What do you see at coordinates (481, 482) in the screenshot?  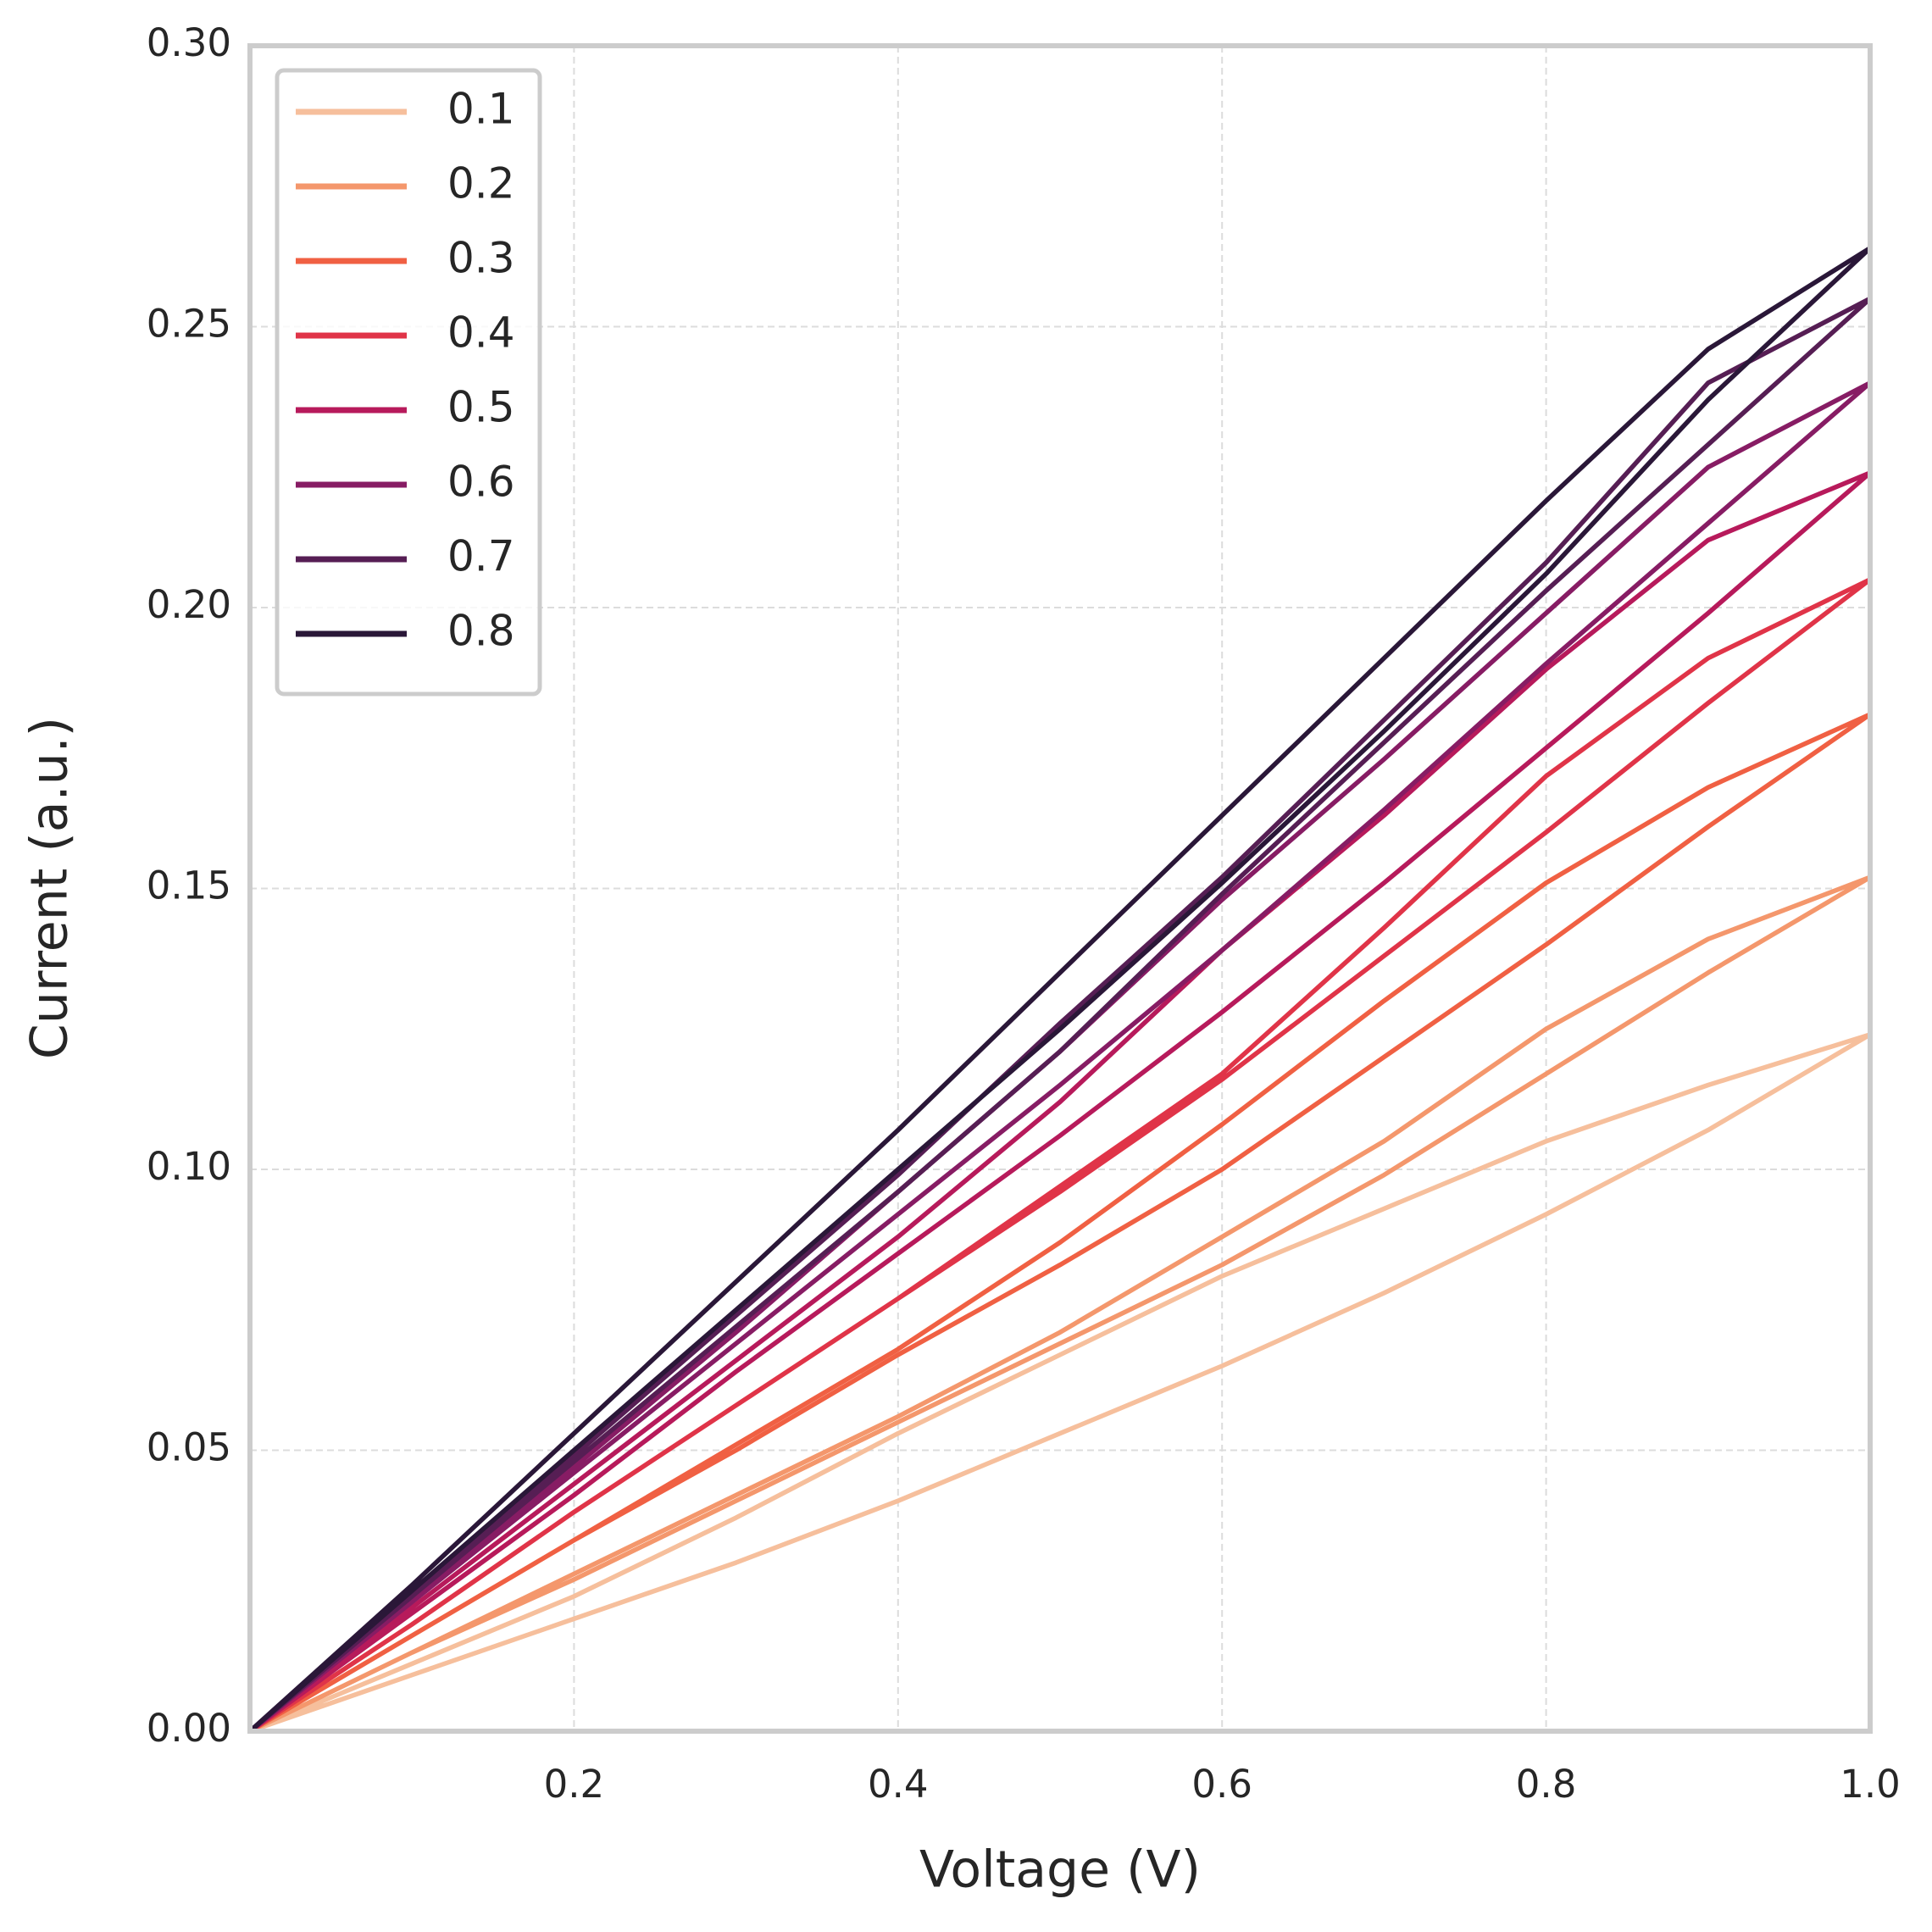 I see `legend-label: 0.6` at bounding box center [481, 482].